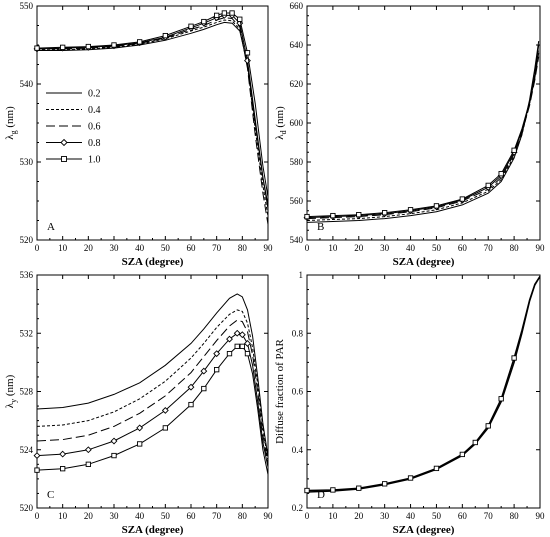  I want to click on legend-diamond-marker, so click(64, 142).